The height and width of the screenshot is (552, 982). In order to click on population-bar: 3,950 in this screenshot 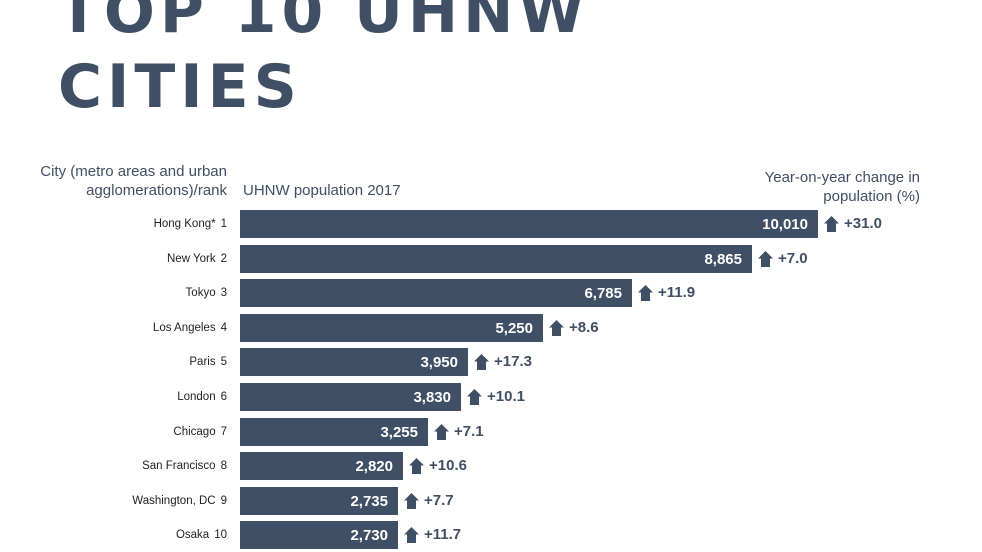, I will do `click(354, 362)`.